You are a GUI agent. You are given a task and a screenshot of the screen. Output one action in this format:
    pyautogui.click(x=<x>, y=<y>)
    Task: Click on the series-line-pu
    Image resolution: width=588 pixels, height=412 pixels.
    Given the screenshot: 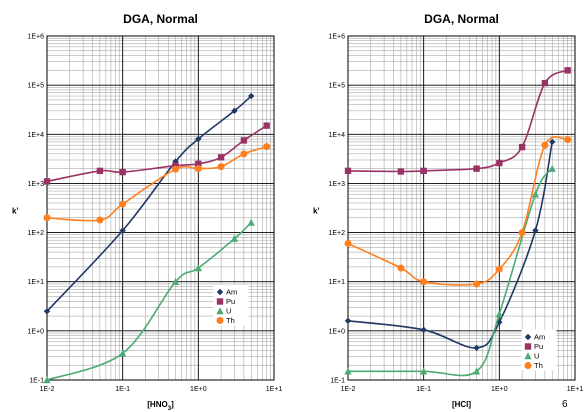 What is the action you would take?
    pyautogui.click(x=458, y=121)
    